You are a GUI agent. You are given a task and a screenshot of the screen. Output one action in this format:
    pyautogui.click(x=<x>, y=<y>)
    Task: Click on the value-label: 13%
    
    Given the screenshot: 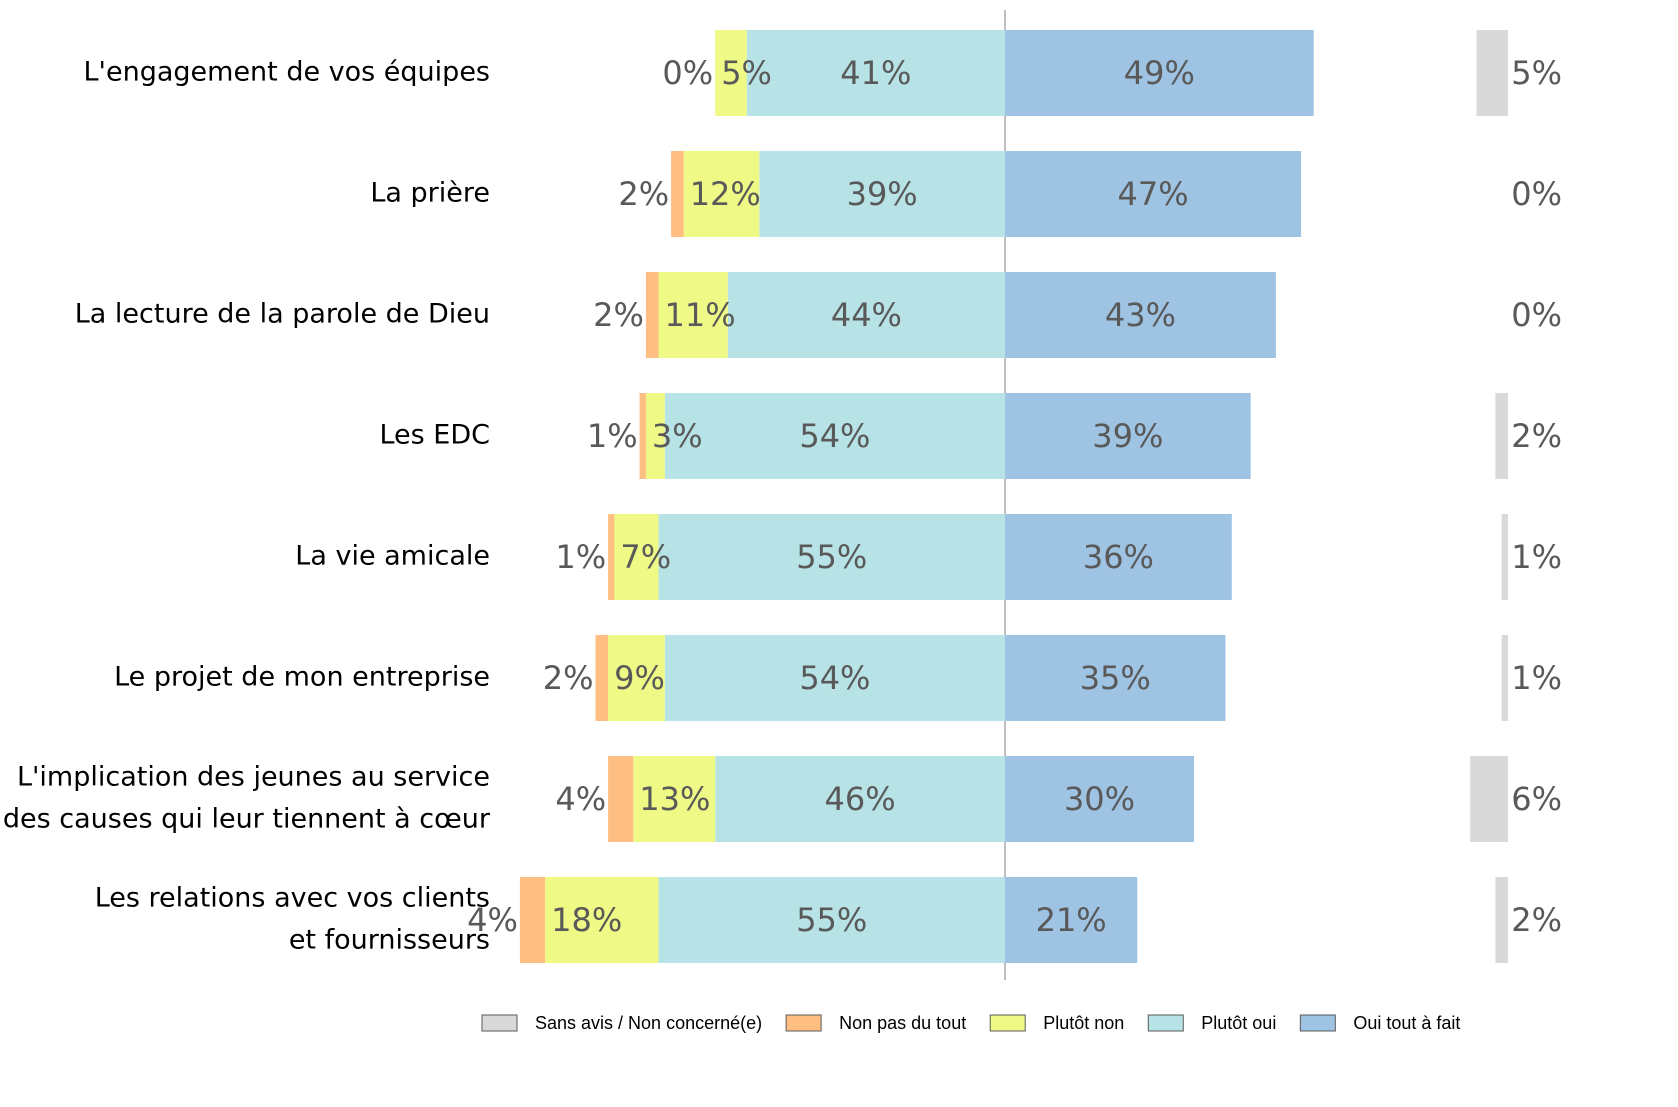 What is the action you would take?
    pyautogui.click(x=674, y=799)
    